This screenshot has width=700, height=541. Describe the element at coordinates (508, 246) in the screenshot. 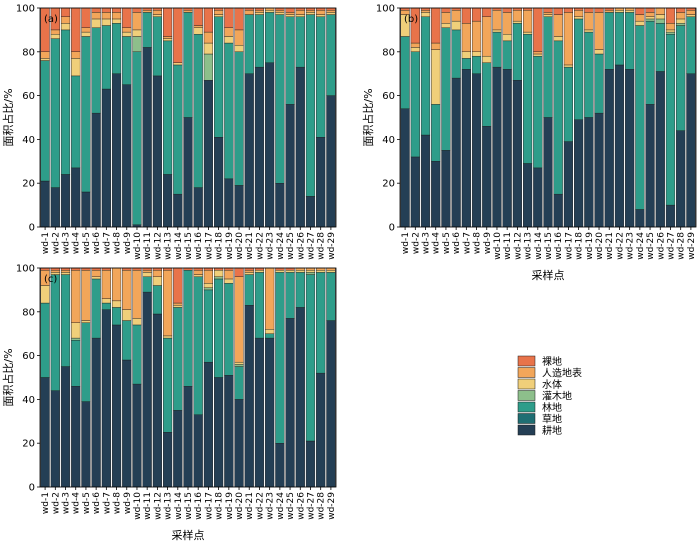

I see `x-tick-label-wd-11: wd-11` at that location.